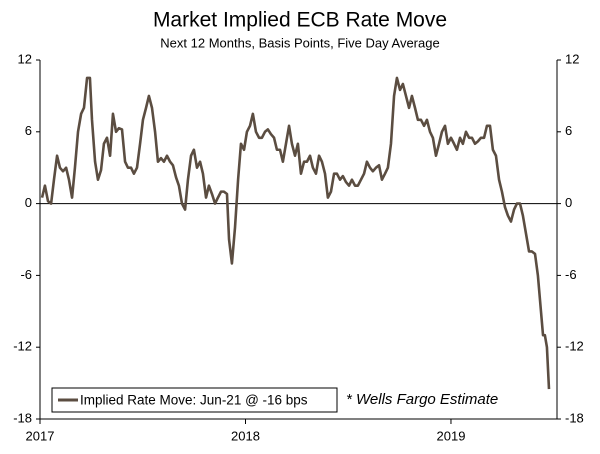  I want to click on legend-label: Implied Rate Move: Jun-21 @ -16 bps, so click(194, 400).